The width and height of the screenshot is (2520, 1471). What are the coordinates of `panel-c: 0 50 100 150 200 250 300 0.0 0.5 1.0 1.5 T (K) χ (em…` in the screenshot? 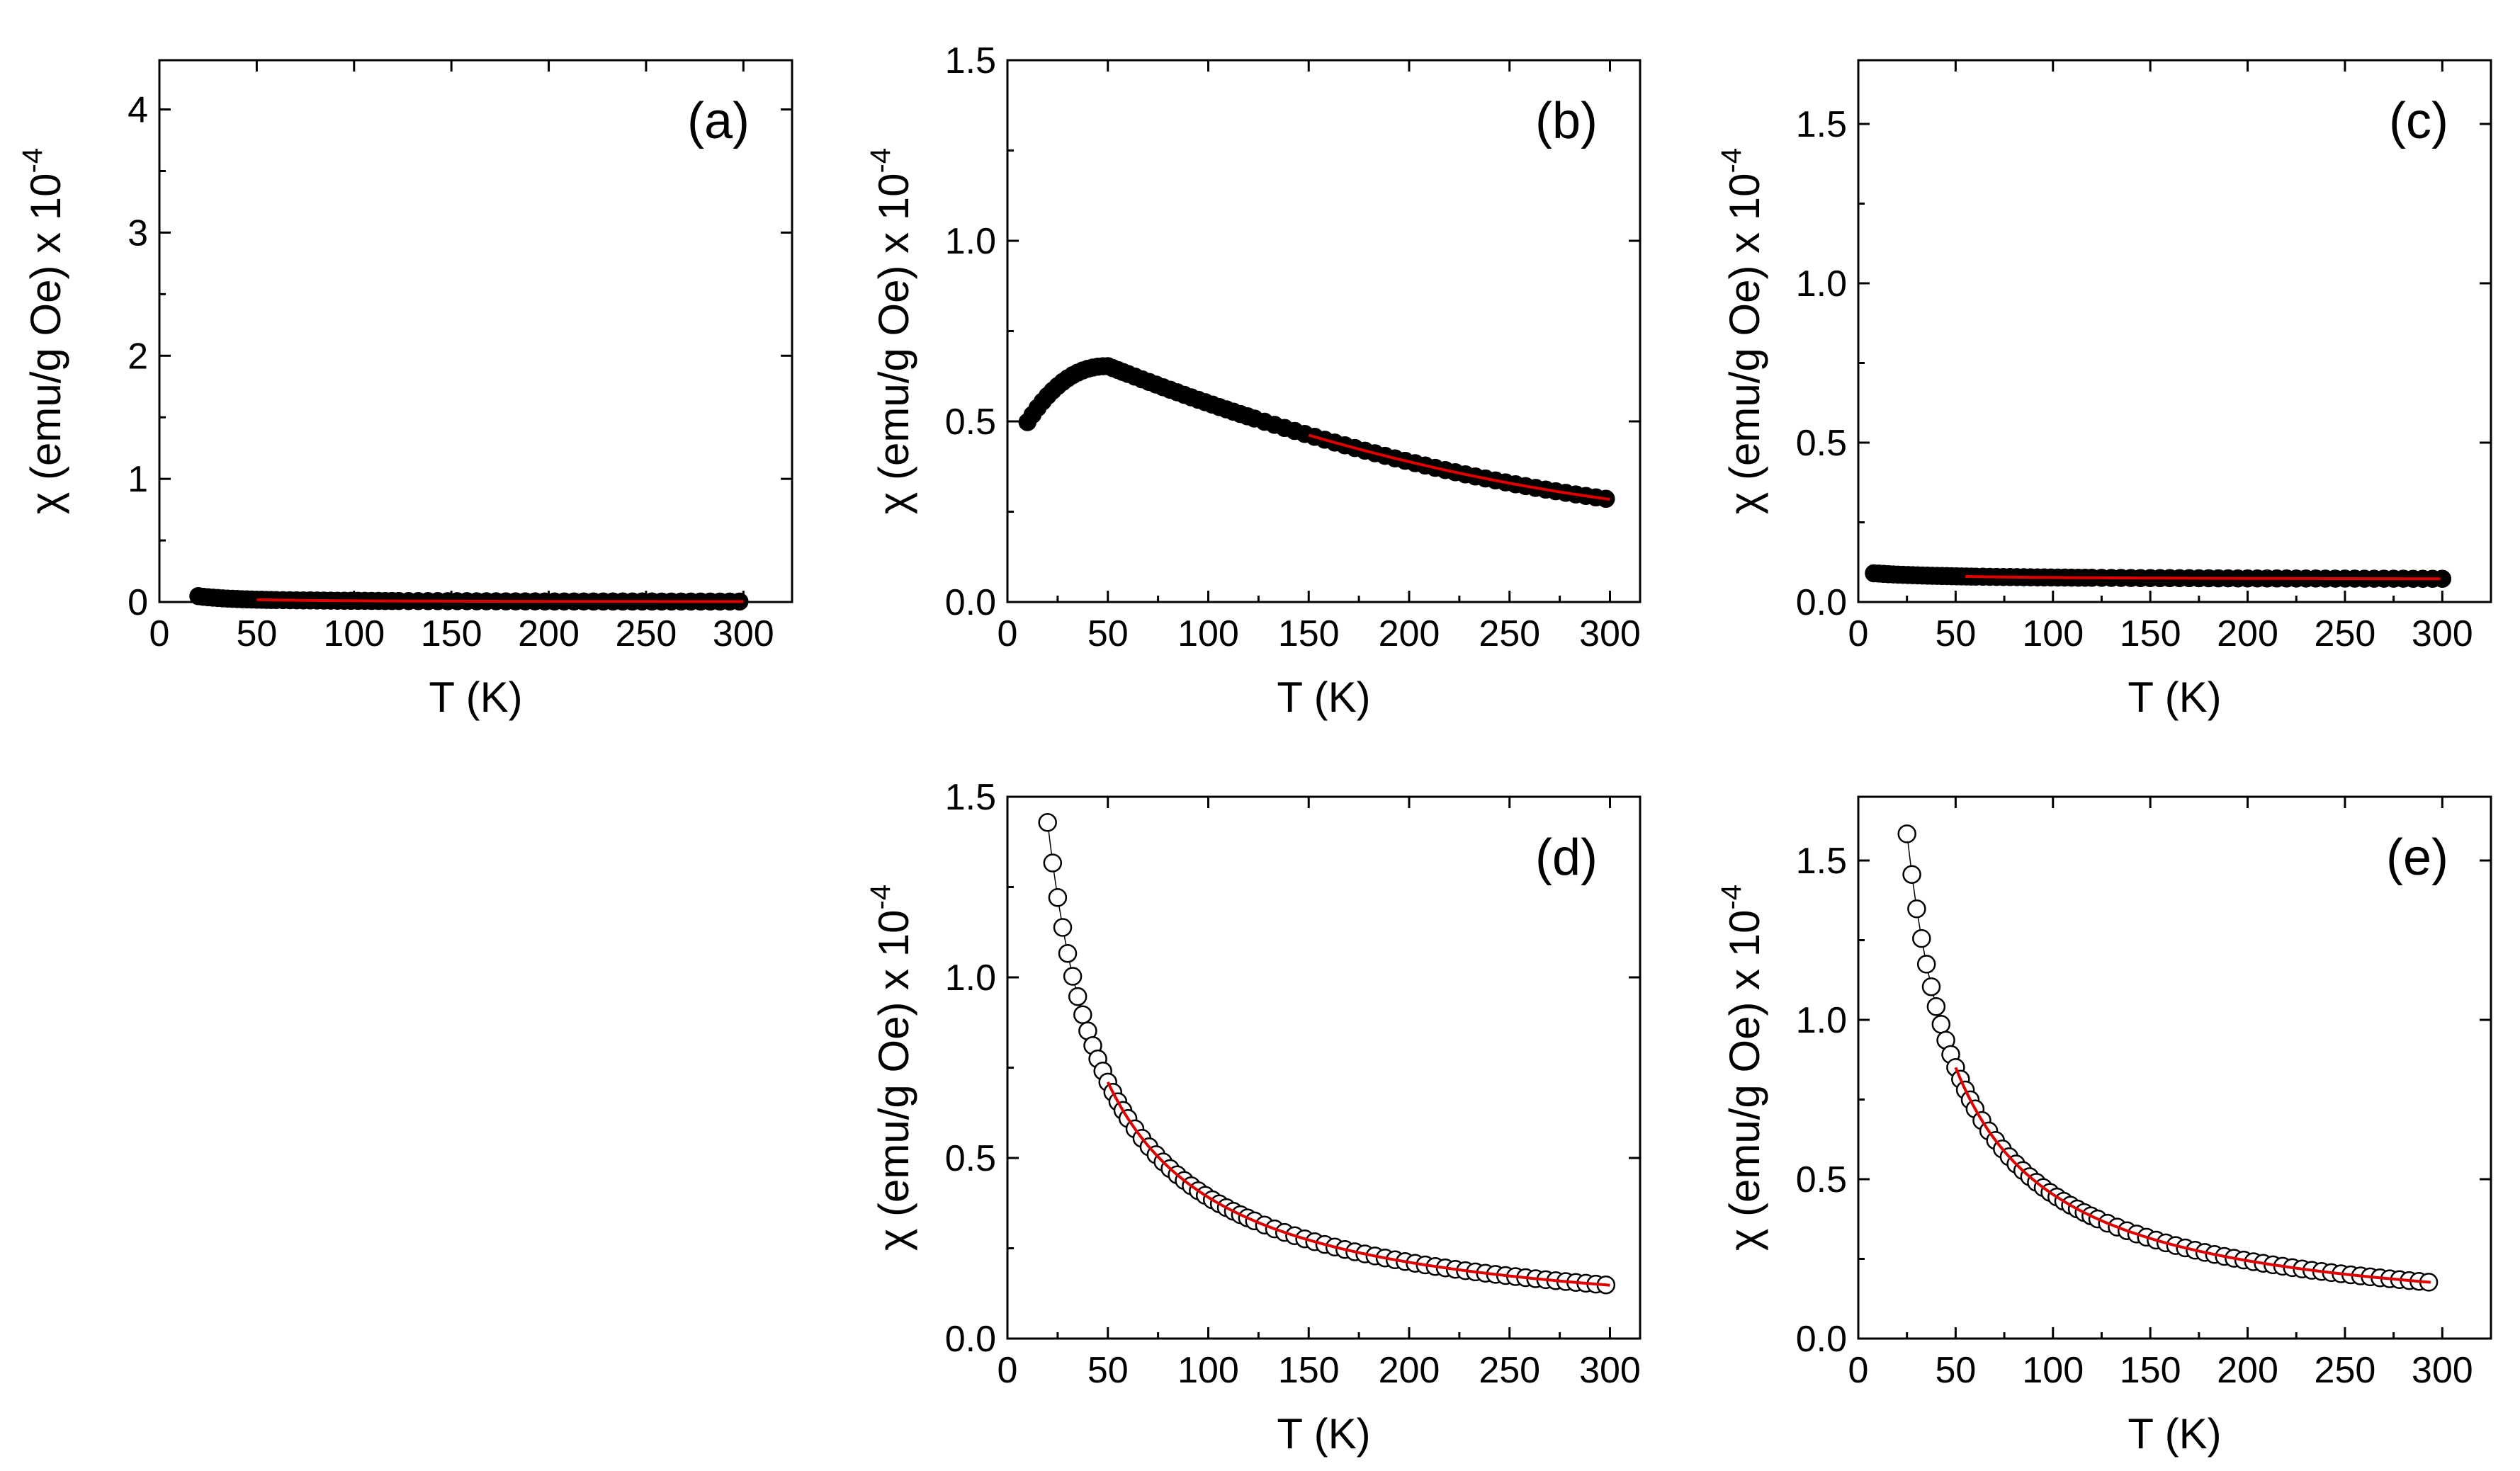 It's located at (2104, 390).